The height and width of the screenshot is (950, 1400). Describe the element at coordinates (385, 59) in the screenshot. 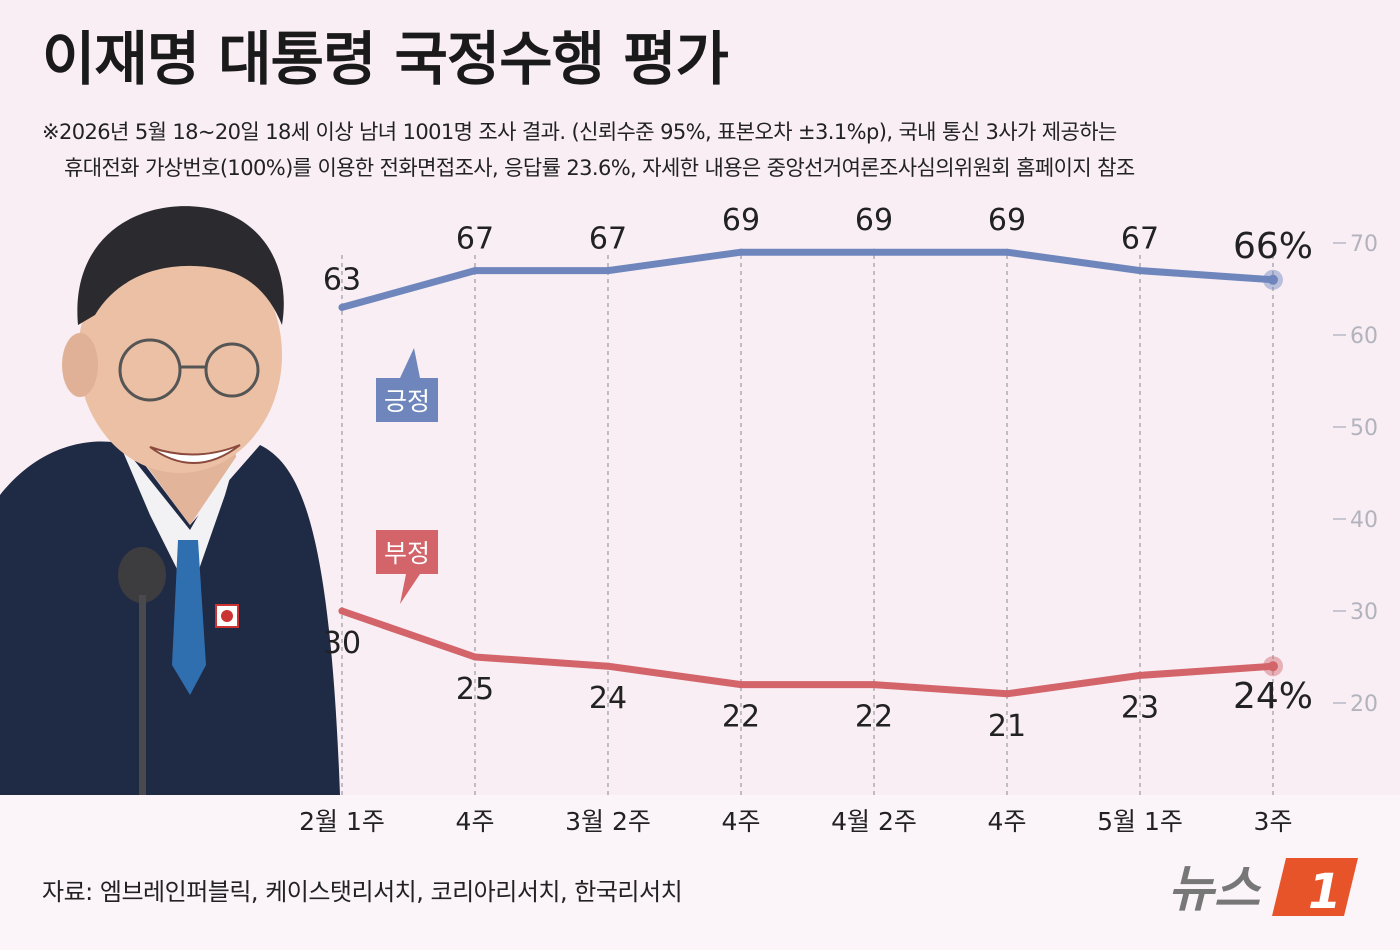

I see `page-title: 이재명 대통령 국정수행 평가` at that location.